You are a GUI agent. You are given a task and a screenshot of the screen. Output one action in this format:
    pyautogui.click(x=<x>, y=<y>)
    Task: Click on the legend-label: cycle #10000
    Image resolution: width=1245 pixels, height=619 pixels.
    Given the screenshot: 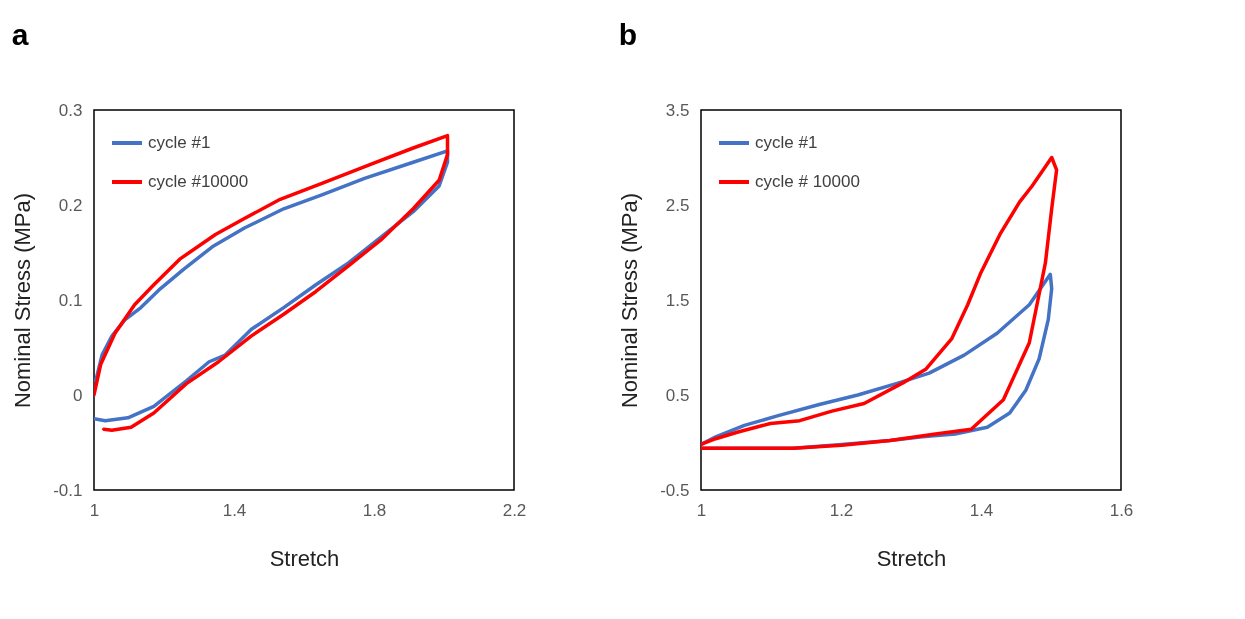 What is the action you would take?
    pyautogui.click(x=198, y=181)
    